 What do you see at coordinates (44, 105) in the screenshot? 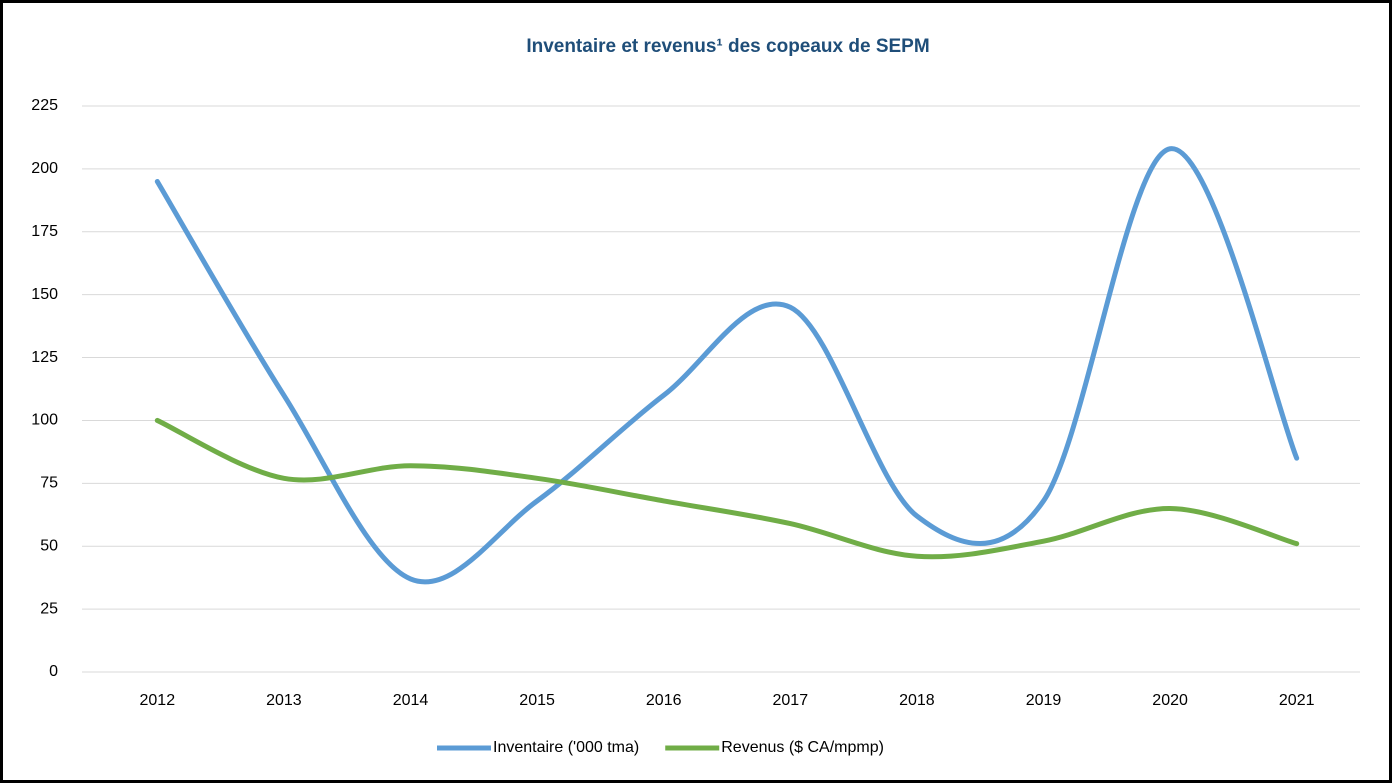
I see `y-tick-label: 225` at bounding box center [44, 105].